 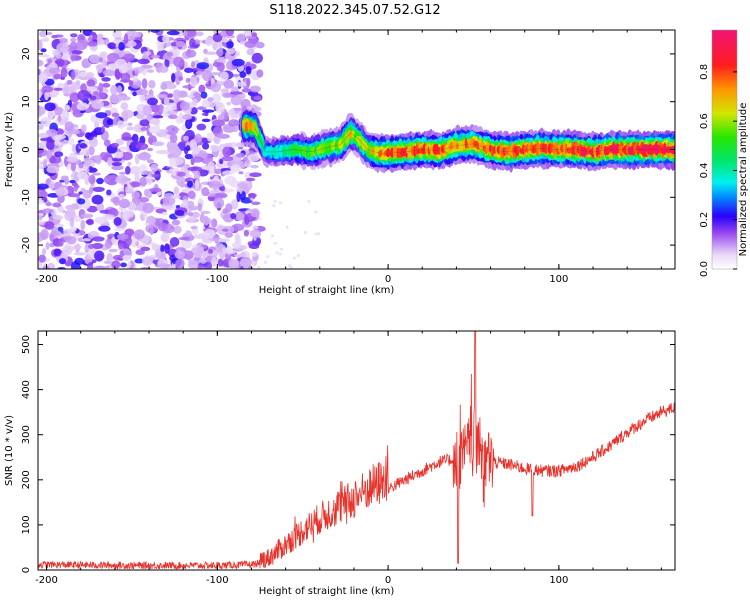 What do you see at coordinates (566, 149) in the screenshot?
I see `ridge-segment` at bounding box center [566, 149].